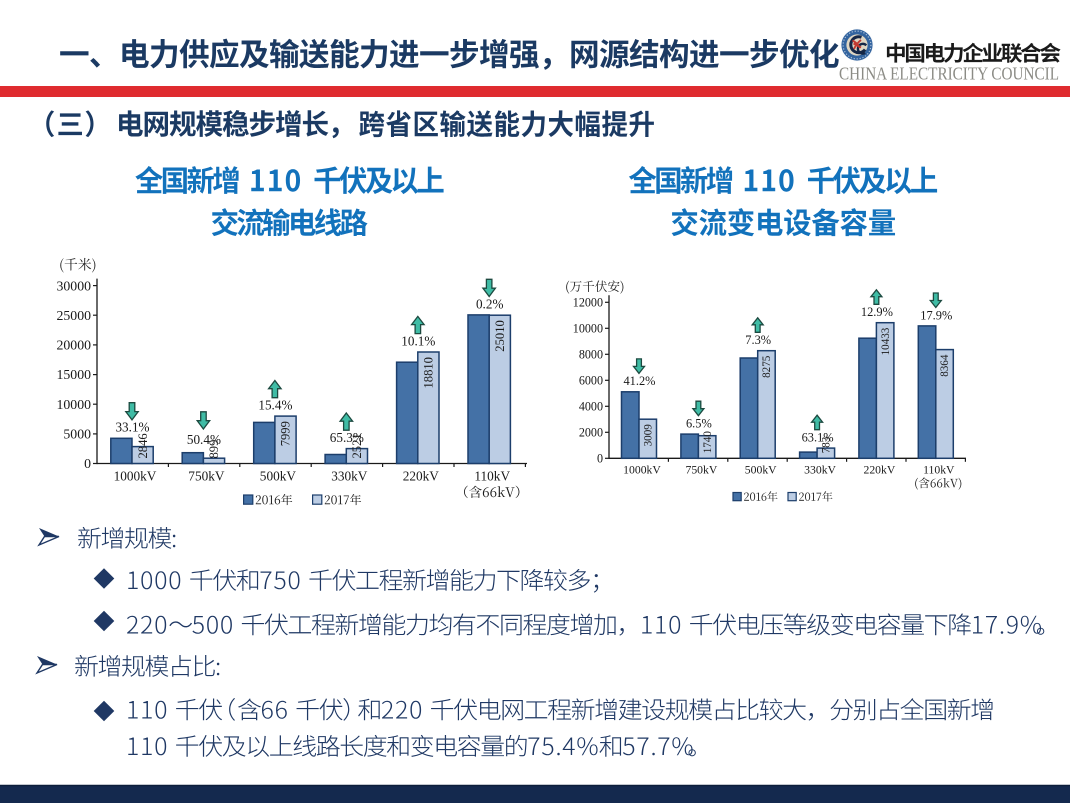 The height and width of the screenshot is (803, 1070). What do you see at coordinates (77, 434) in the screenshot?
I see `svg-text: 5000` at bounding box center [77, 434].